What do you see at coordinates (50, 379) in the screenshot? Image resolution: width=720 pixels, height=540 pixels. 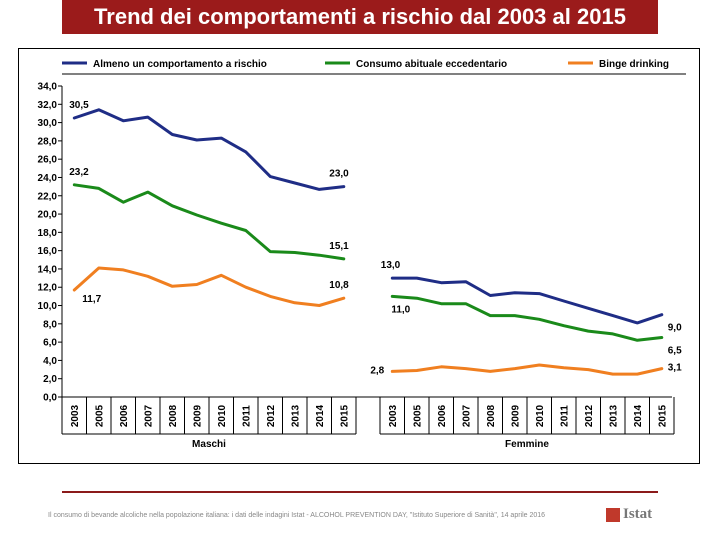 I see `y-tick-label: 2,0` at bounding box center [50, 379].